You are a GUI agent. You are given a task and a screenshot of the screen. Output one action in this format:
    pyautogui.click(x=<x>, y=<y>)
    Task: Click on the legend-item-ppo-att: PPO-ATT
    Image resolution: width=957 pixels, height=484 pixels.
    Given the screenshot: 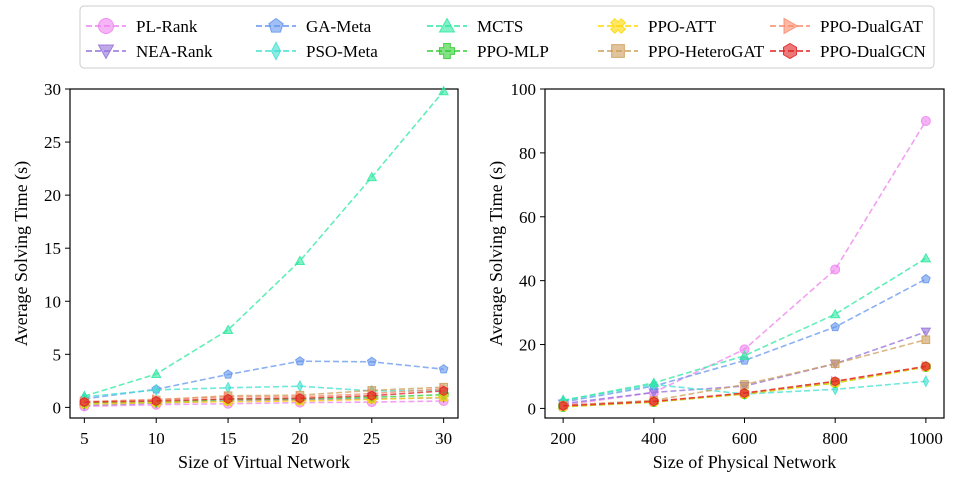 What is the action you would take?
    pyautogui.click(x=657, y=26)
    